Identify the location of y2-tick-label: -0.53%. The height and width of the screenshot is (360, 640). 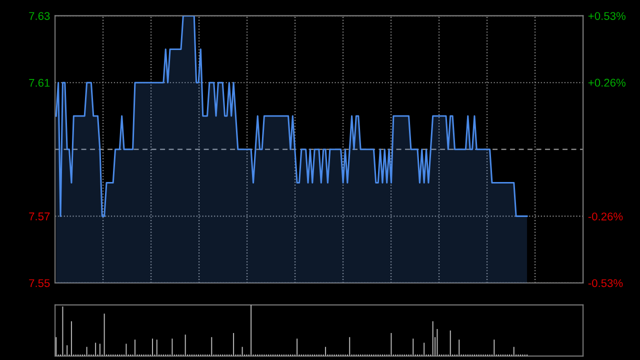
(605, 283).